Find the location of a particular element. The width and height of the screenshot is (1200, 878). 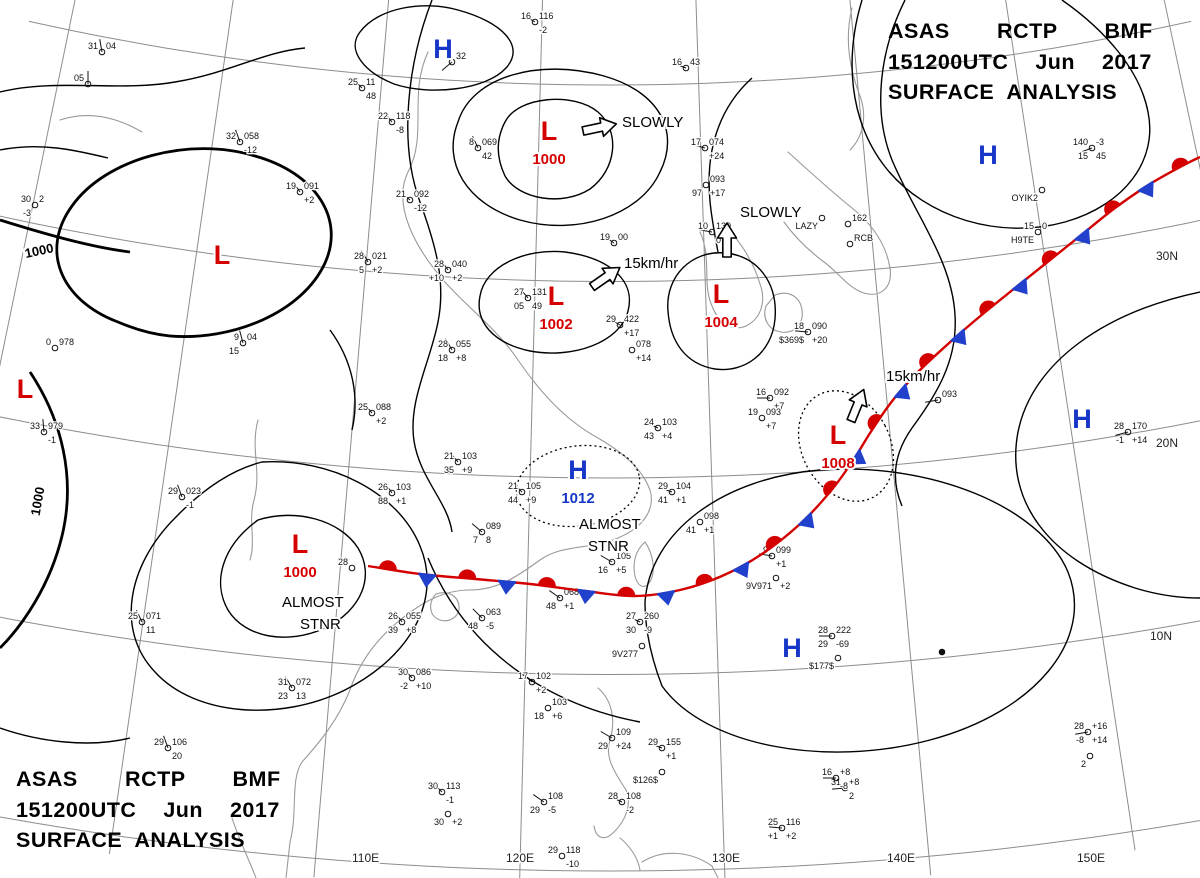

map-text: 2 is located at coordinates (851, 796).